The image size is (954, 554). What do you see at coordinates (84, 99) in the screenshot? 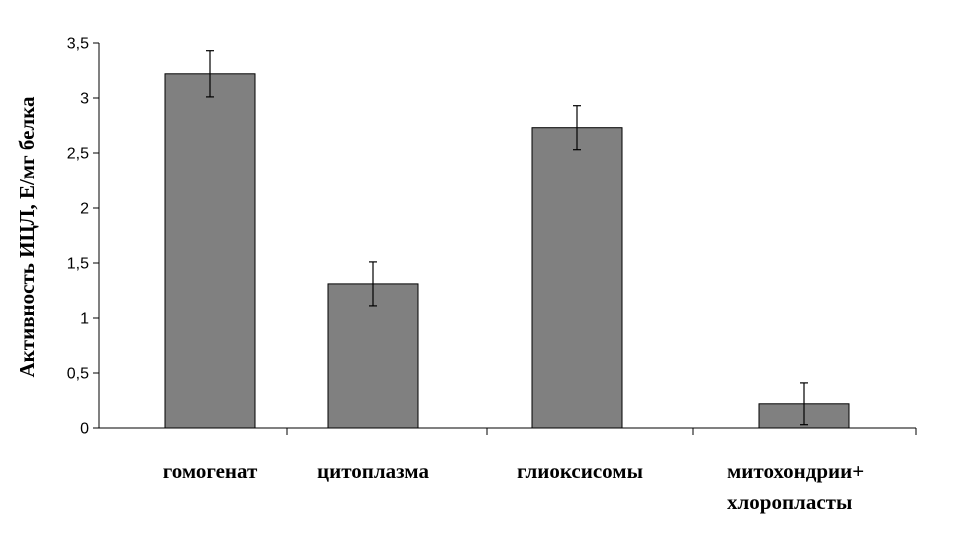
I see `y-tick-label: 3` at bounding box center [84, 99].